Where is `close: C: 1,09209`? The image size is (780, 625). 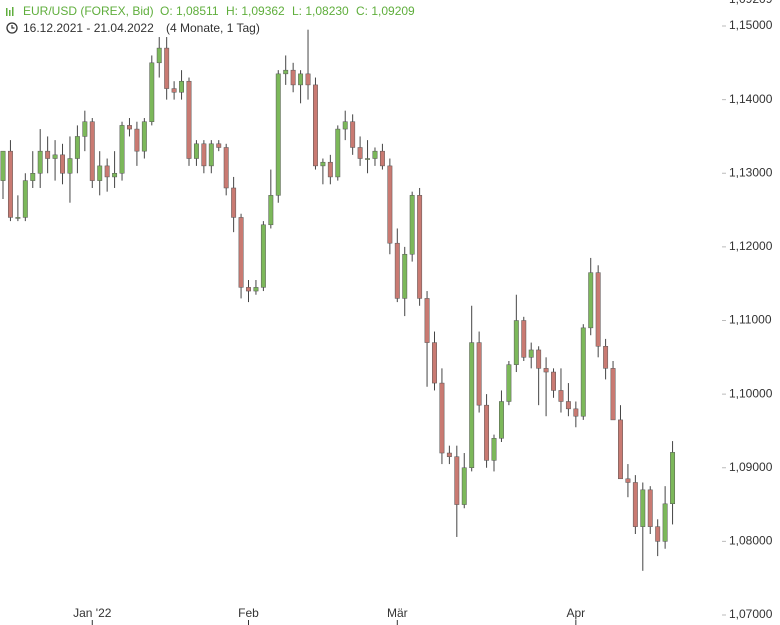 close: C: 1,09209 is located at coordinates (385, 11).